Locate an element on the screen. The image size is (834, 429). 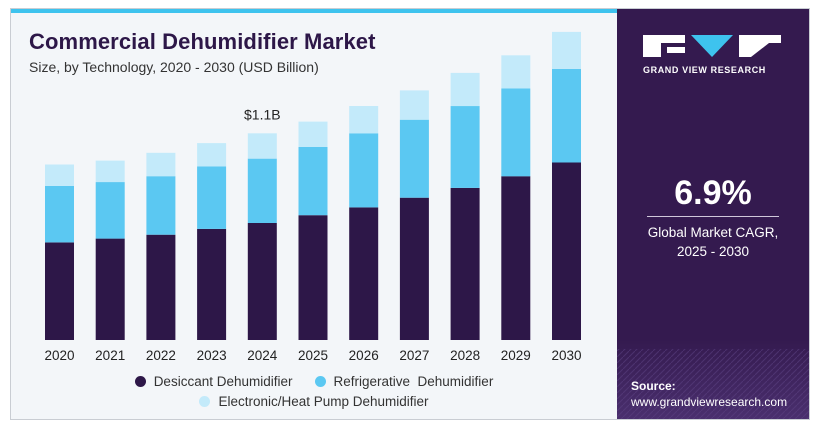
cagr-label: Global Market CAGR, 2025 - 2030 is located at coordinates (713, 242).